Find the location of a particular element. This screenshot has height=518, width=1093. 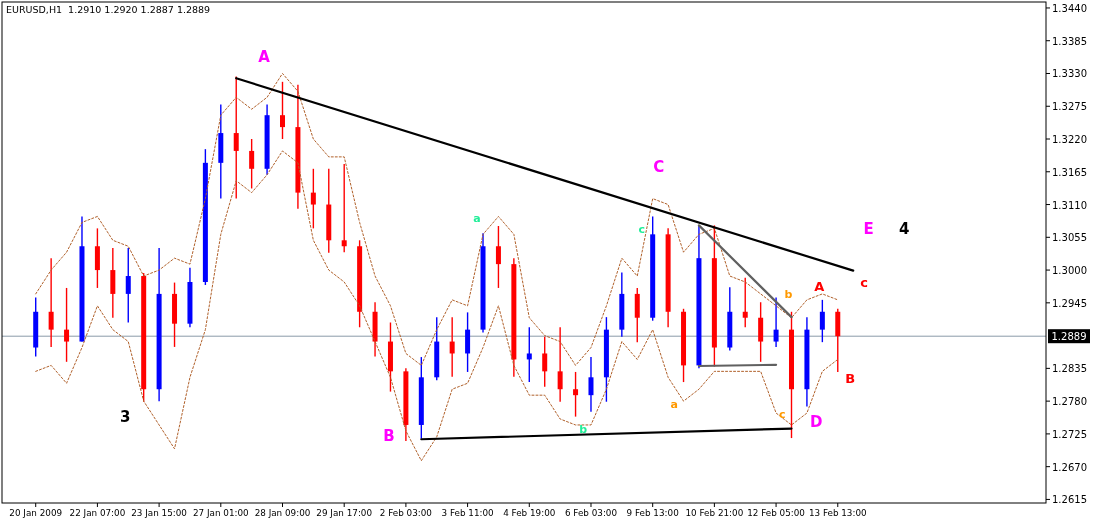

y-tick-label: 1.2835 is located at coordinates (1069, 369).